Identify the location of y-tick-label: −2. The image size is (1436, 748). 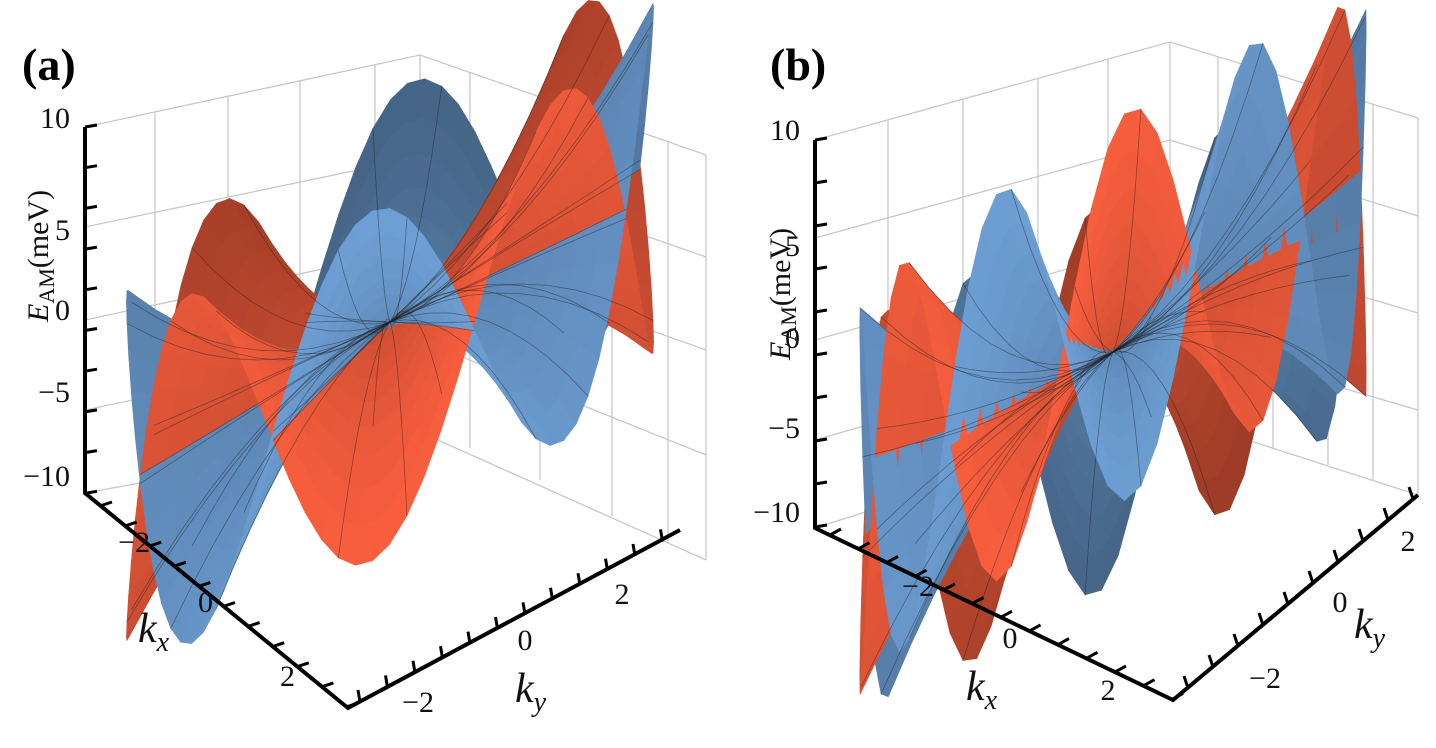
(1265, 678).